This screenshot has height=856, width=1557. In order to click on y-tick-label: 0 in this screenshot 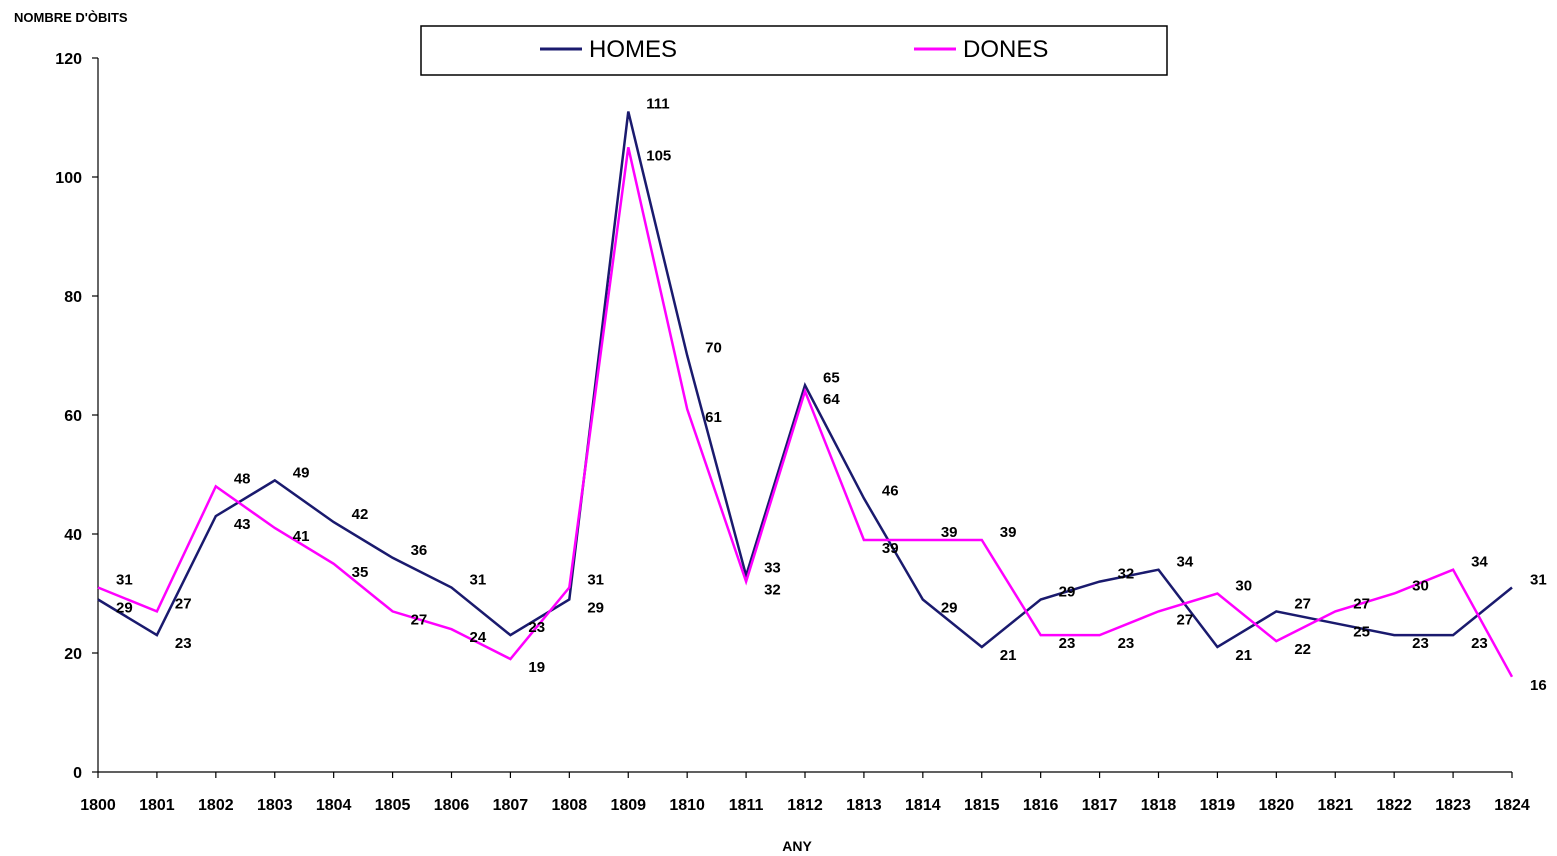, I will do `click(77, 773)`.